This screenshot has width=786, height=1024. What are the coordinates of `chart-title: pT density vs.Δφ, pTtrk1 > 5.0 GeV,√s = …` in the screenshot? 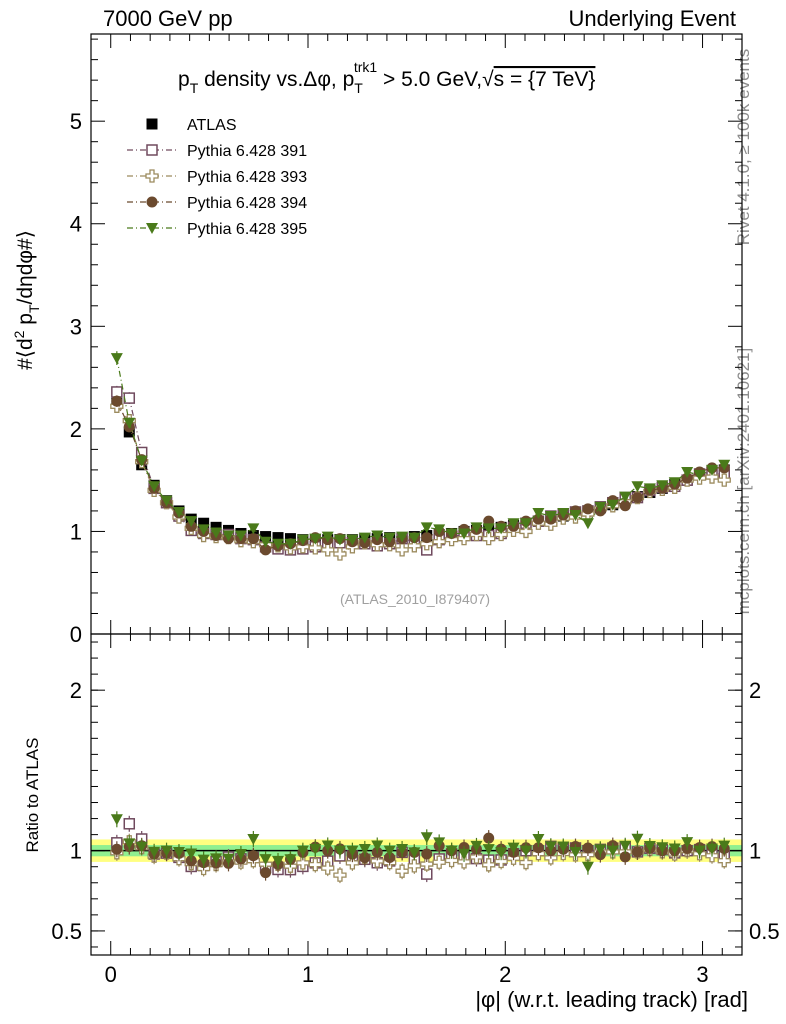 It's located at (386, 77).